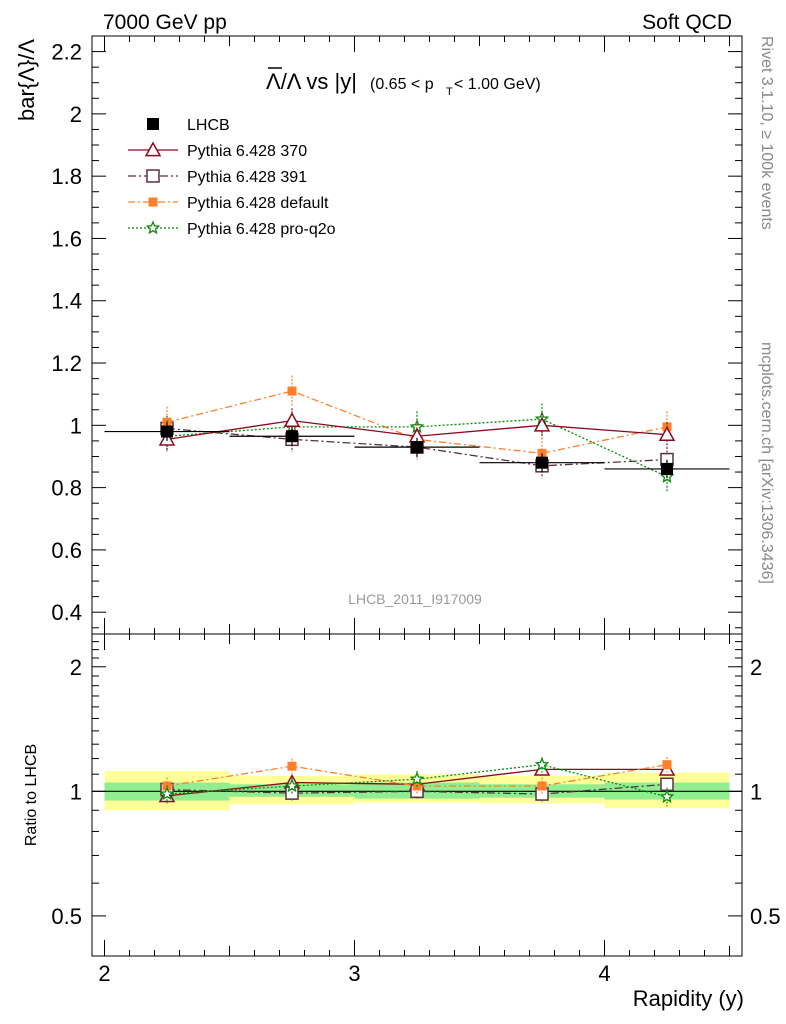 The image size is (786, 1024). What do you see at coordinates (165, 22) in the screenshot?
I see `header-left: 7000 GeV pp` at bounding box center [165, 22].